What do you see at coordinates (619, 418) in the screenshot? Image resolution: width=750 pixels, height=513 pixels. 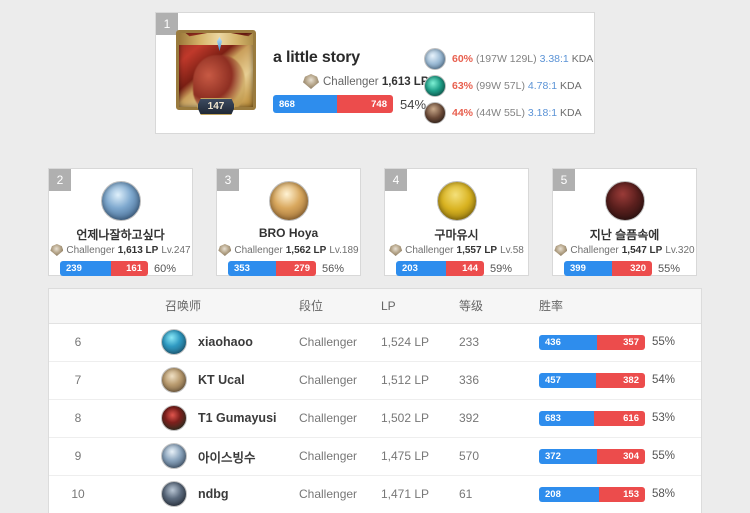 I see `losses-segment: 616` at bounding box center [619, 418].